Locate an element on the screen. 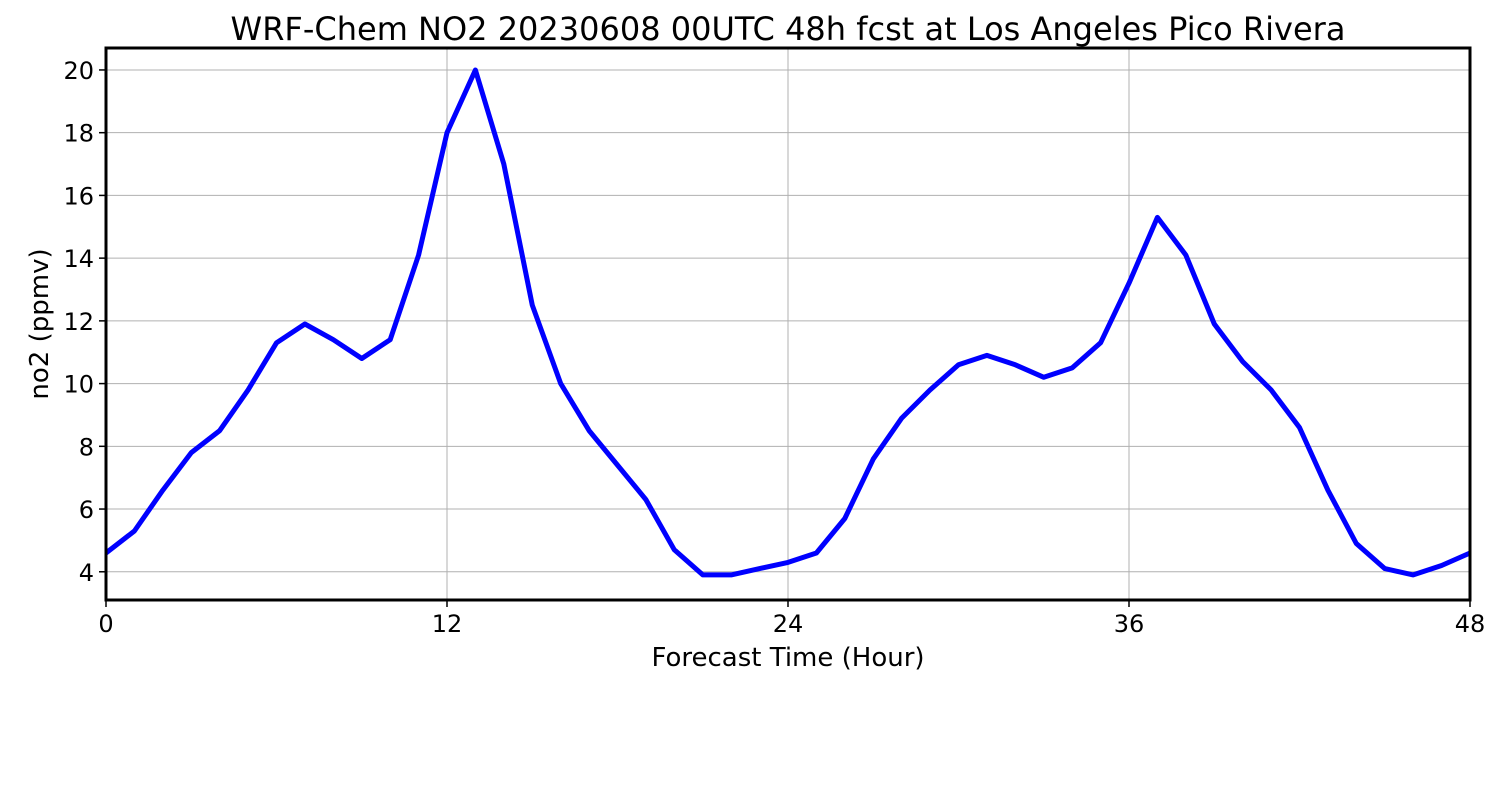 This screenshot has width=1500, height=800. x-tick-label: 12 is located at coordinates (447, 624).